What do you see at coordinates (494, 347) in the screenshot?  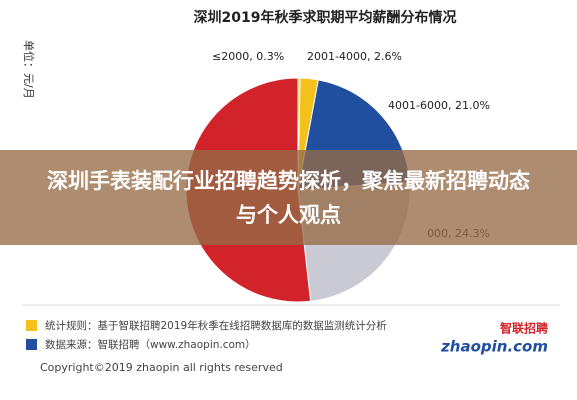 I see `logo-latin: zhaopin.com` at bounding box center [494, 347].